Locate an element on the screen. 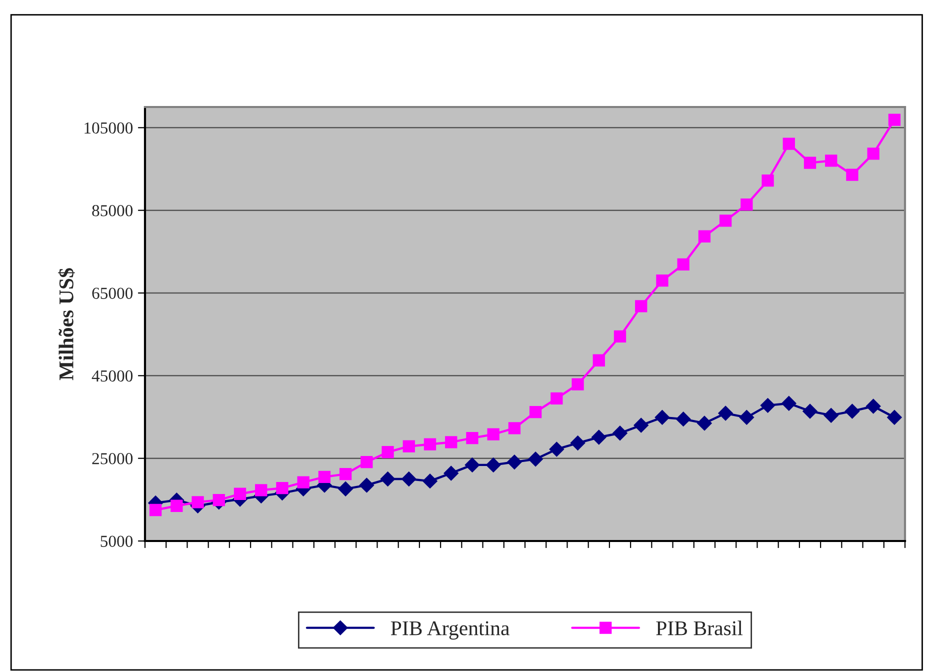 The image size is (925, 672). y-tick-label: 65000 is located at coordinates (112, 293).